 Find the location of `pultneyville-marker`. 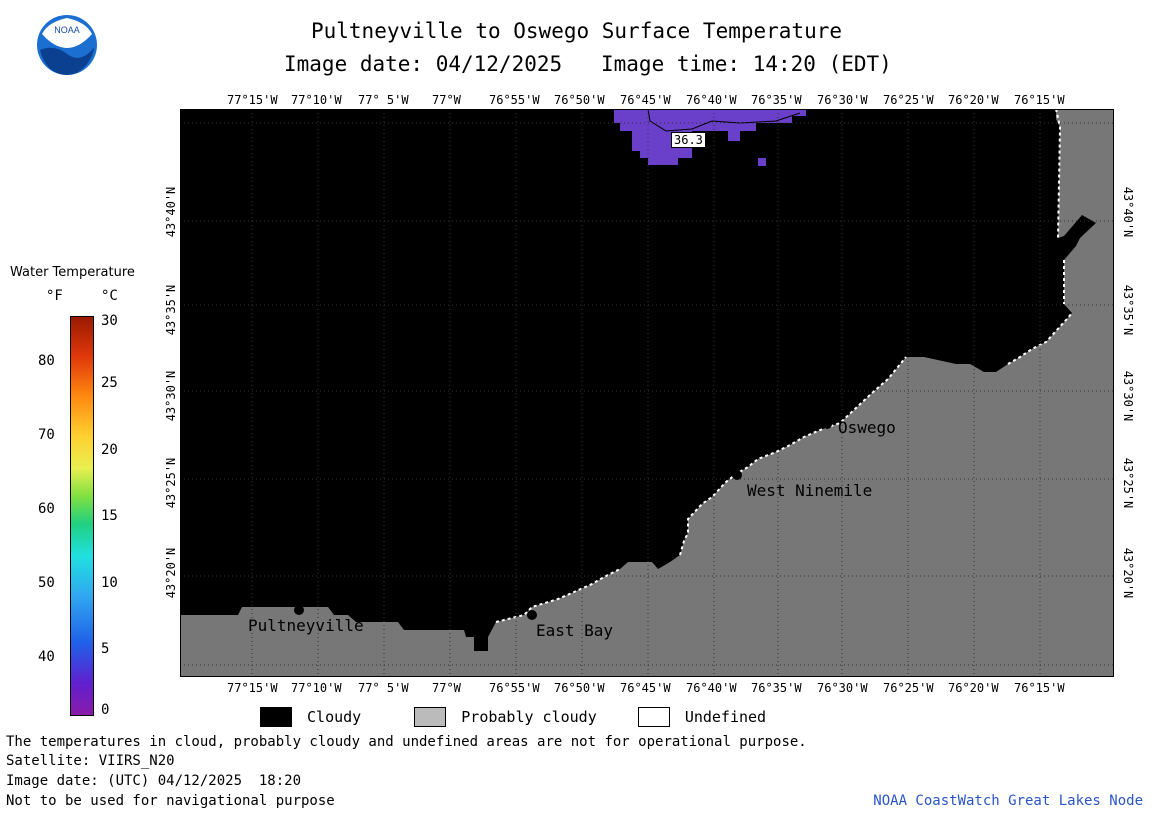

pultneyville-marker is located at coordinates (299, 610).